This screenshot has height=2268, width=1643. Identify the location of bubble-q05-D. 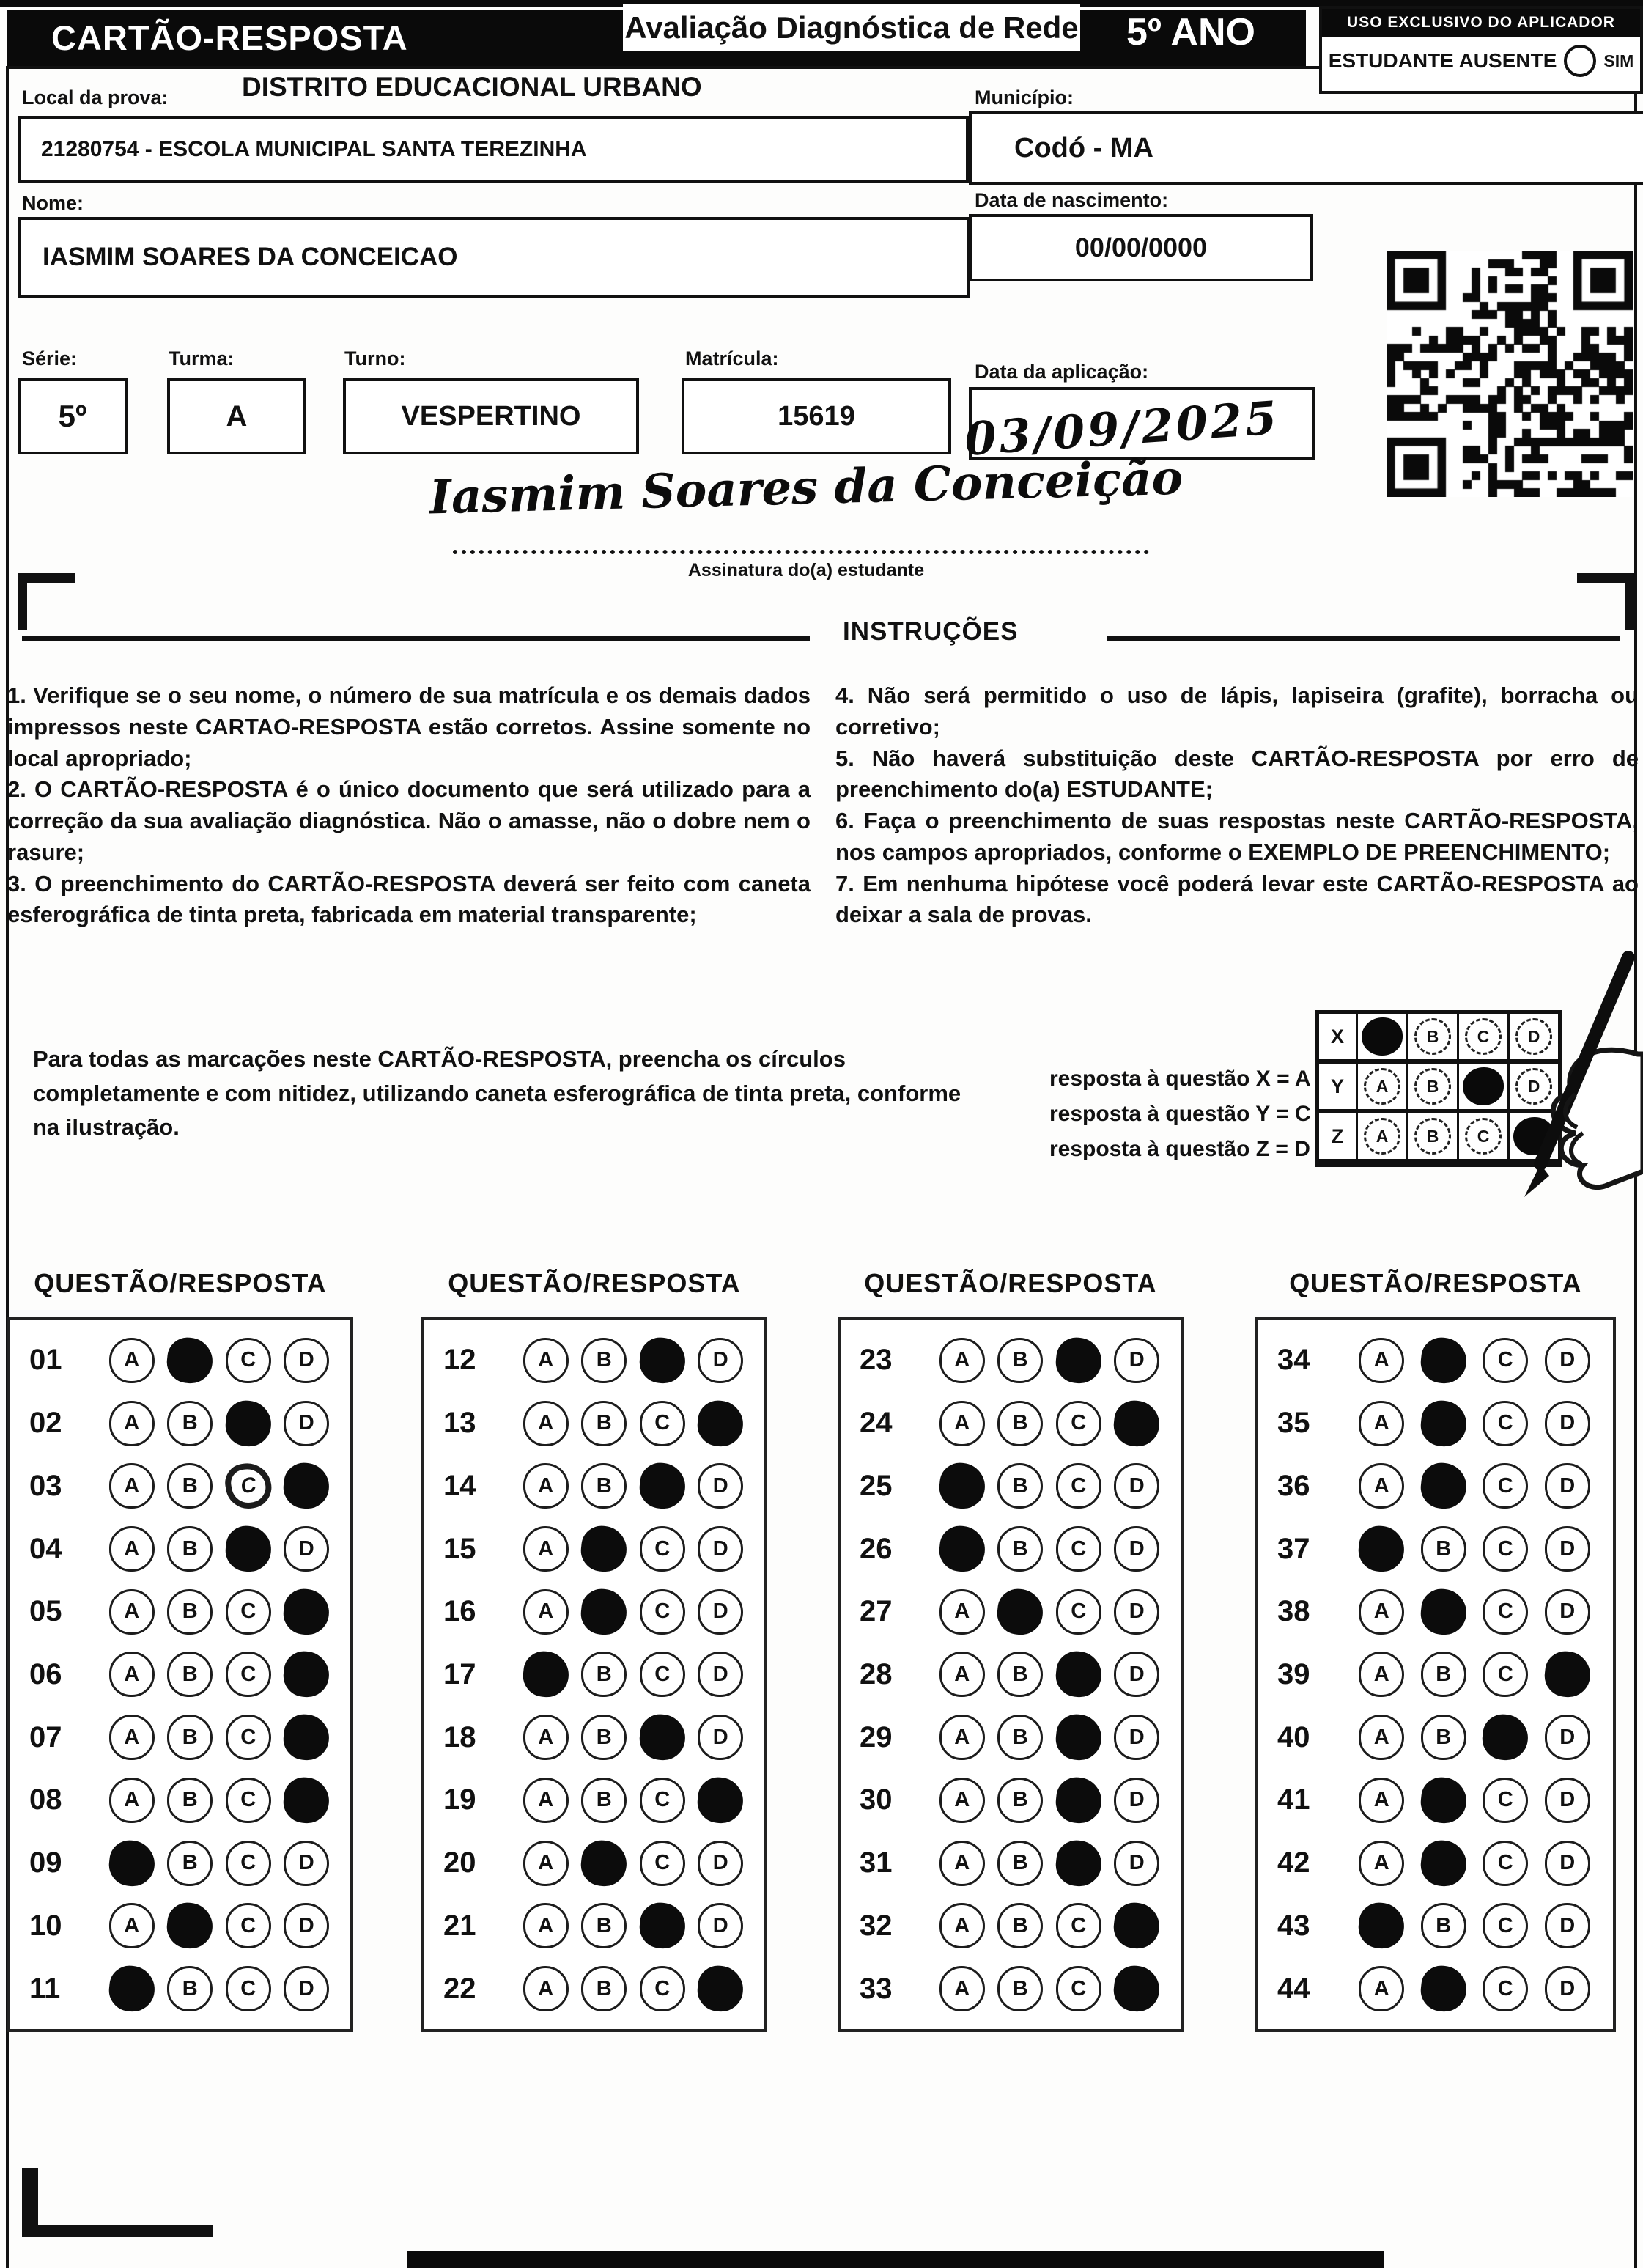
(306, 1611).